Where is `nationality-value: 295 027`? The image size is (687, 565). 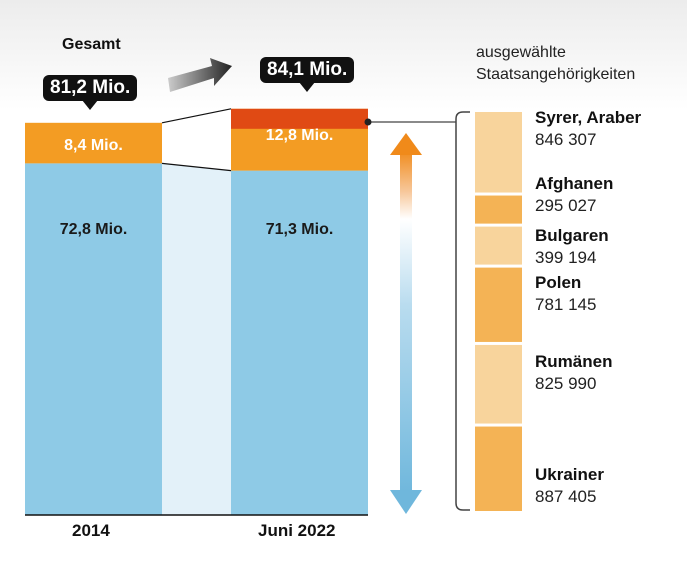
nationality-value: 295 027 is located at coordinates (566, 205).